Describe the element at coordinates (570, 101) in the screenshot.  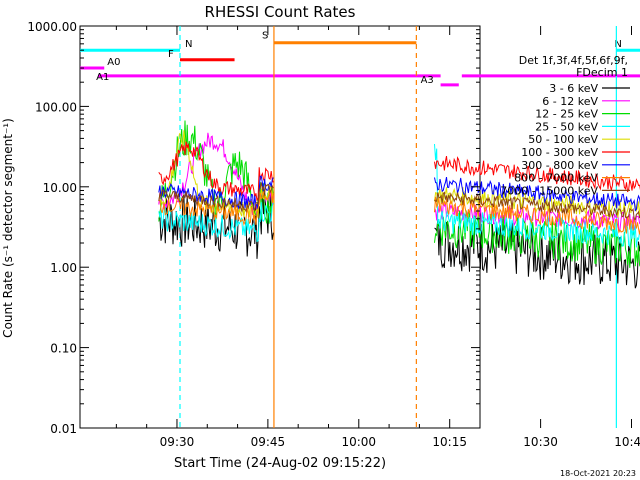
I see `legend-entry-label: 6 - 12 keV` at that location.